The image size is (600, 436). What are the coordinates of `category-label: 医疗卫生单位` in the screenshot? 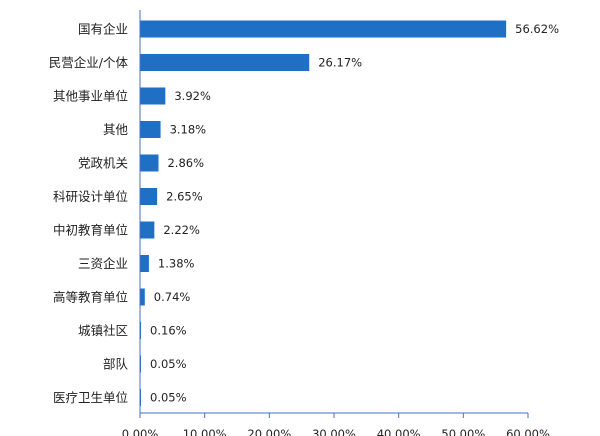 It's located at (90, 397).